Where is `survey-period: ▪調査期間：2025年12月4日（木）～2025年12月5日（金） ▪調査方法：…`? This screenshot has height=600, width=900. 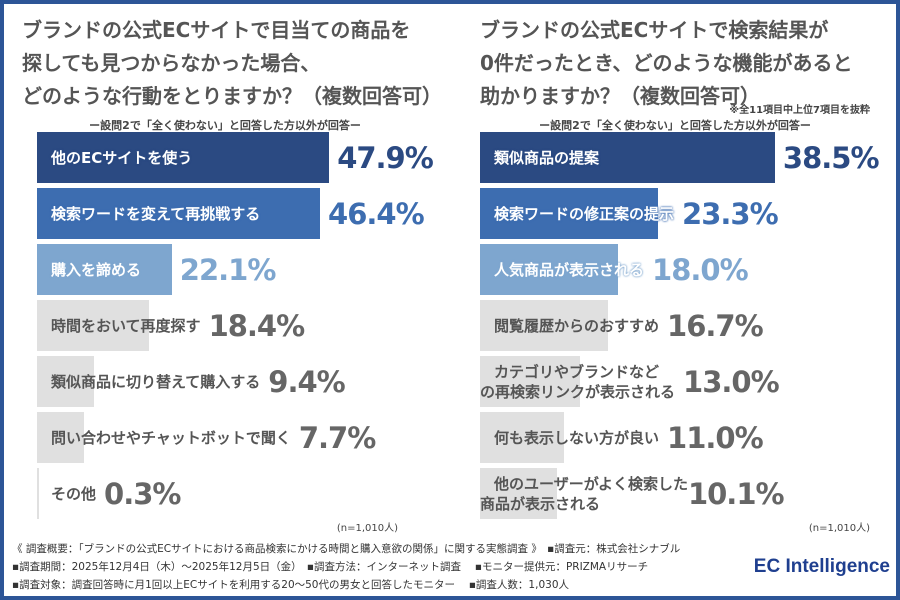
survey-period: ▪調査期間：2025年12月4日（木）～2025年12月5日（金） ▪調査方法：… is located at coordinates (330, 567).